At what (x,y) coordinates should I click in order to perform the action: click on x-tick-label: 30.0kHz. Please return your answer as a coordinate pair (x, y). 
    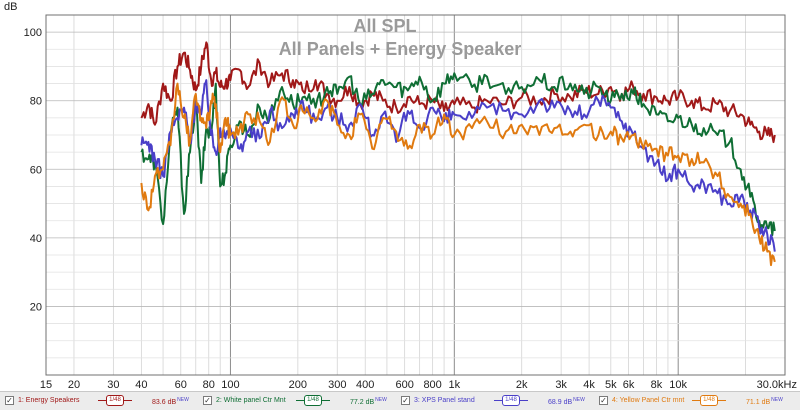
    Looking at the image, I should click on (777, 385).